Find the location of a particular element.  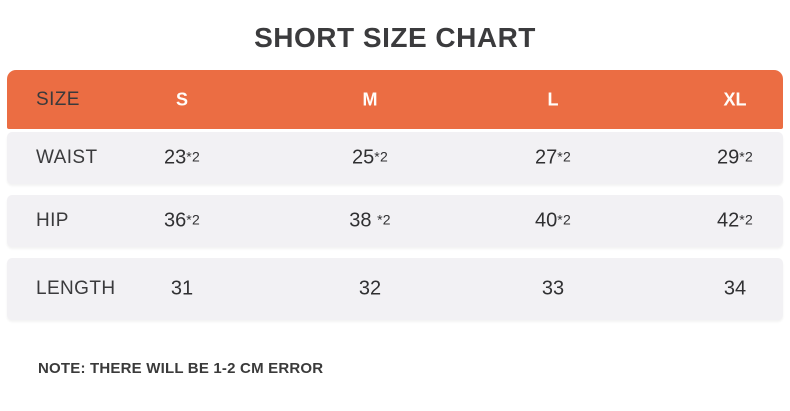

waist-value-xl: 29*2 is located at coordinates (732, 158).